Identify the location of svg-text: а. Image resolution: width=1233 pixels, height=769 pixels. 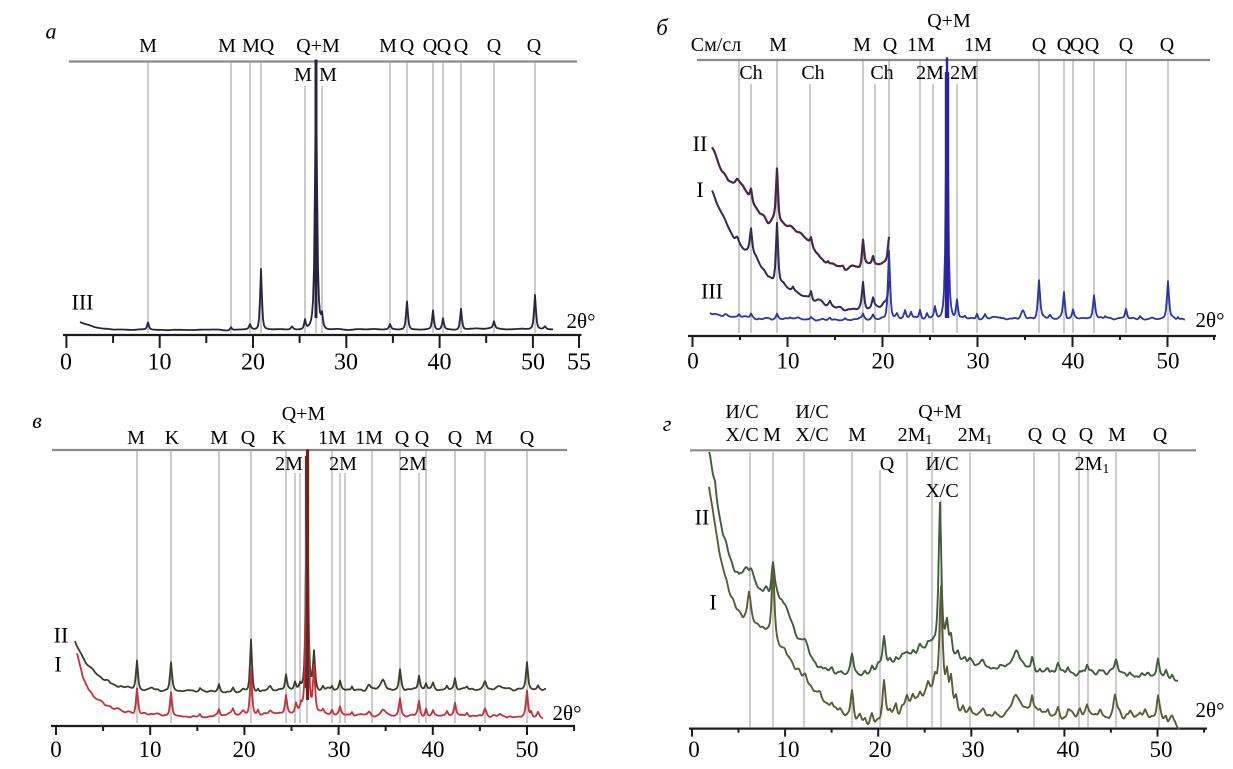
(51, 31).